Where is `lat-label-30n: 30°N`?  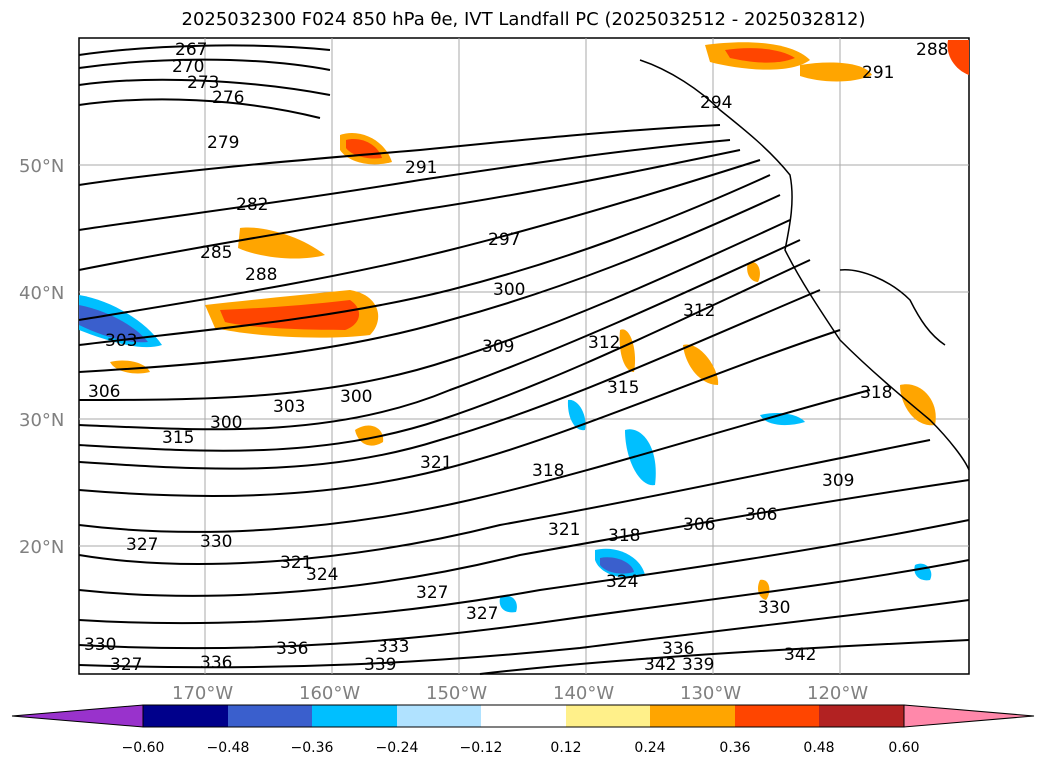
lat-label-30n: 30°N is located at coordinates (41, 420).